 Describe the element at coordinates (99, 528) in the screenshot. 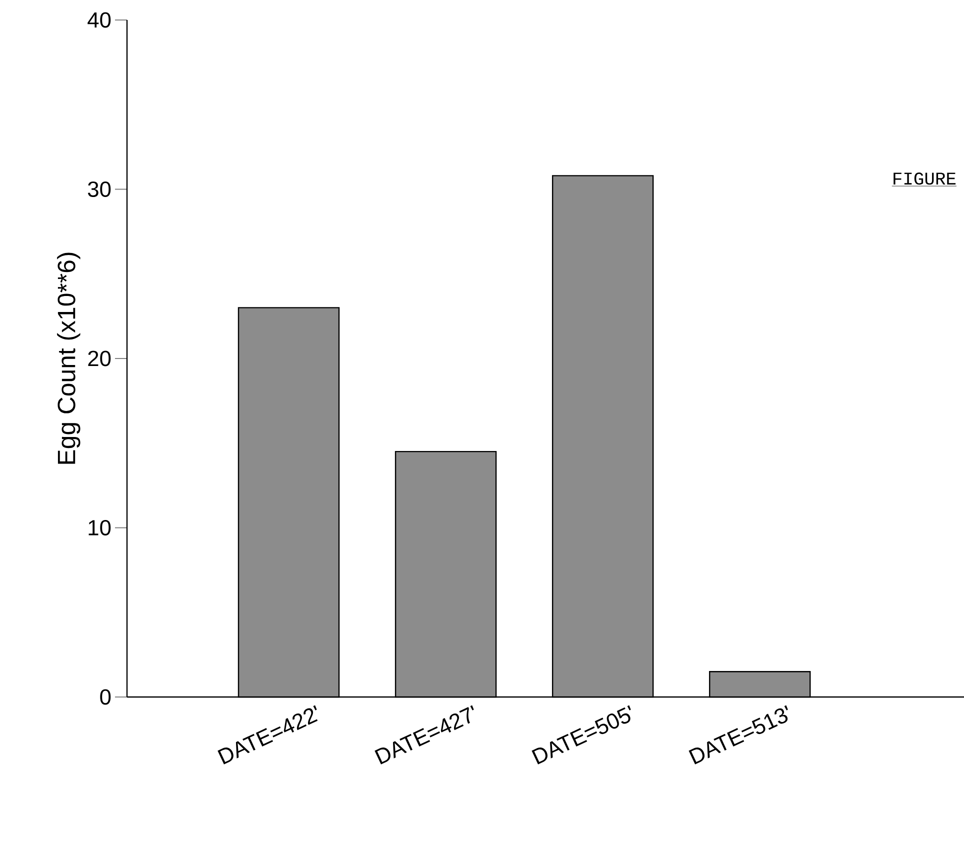

I see `y-tick-label: 10` at that location.